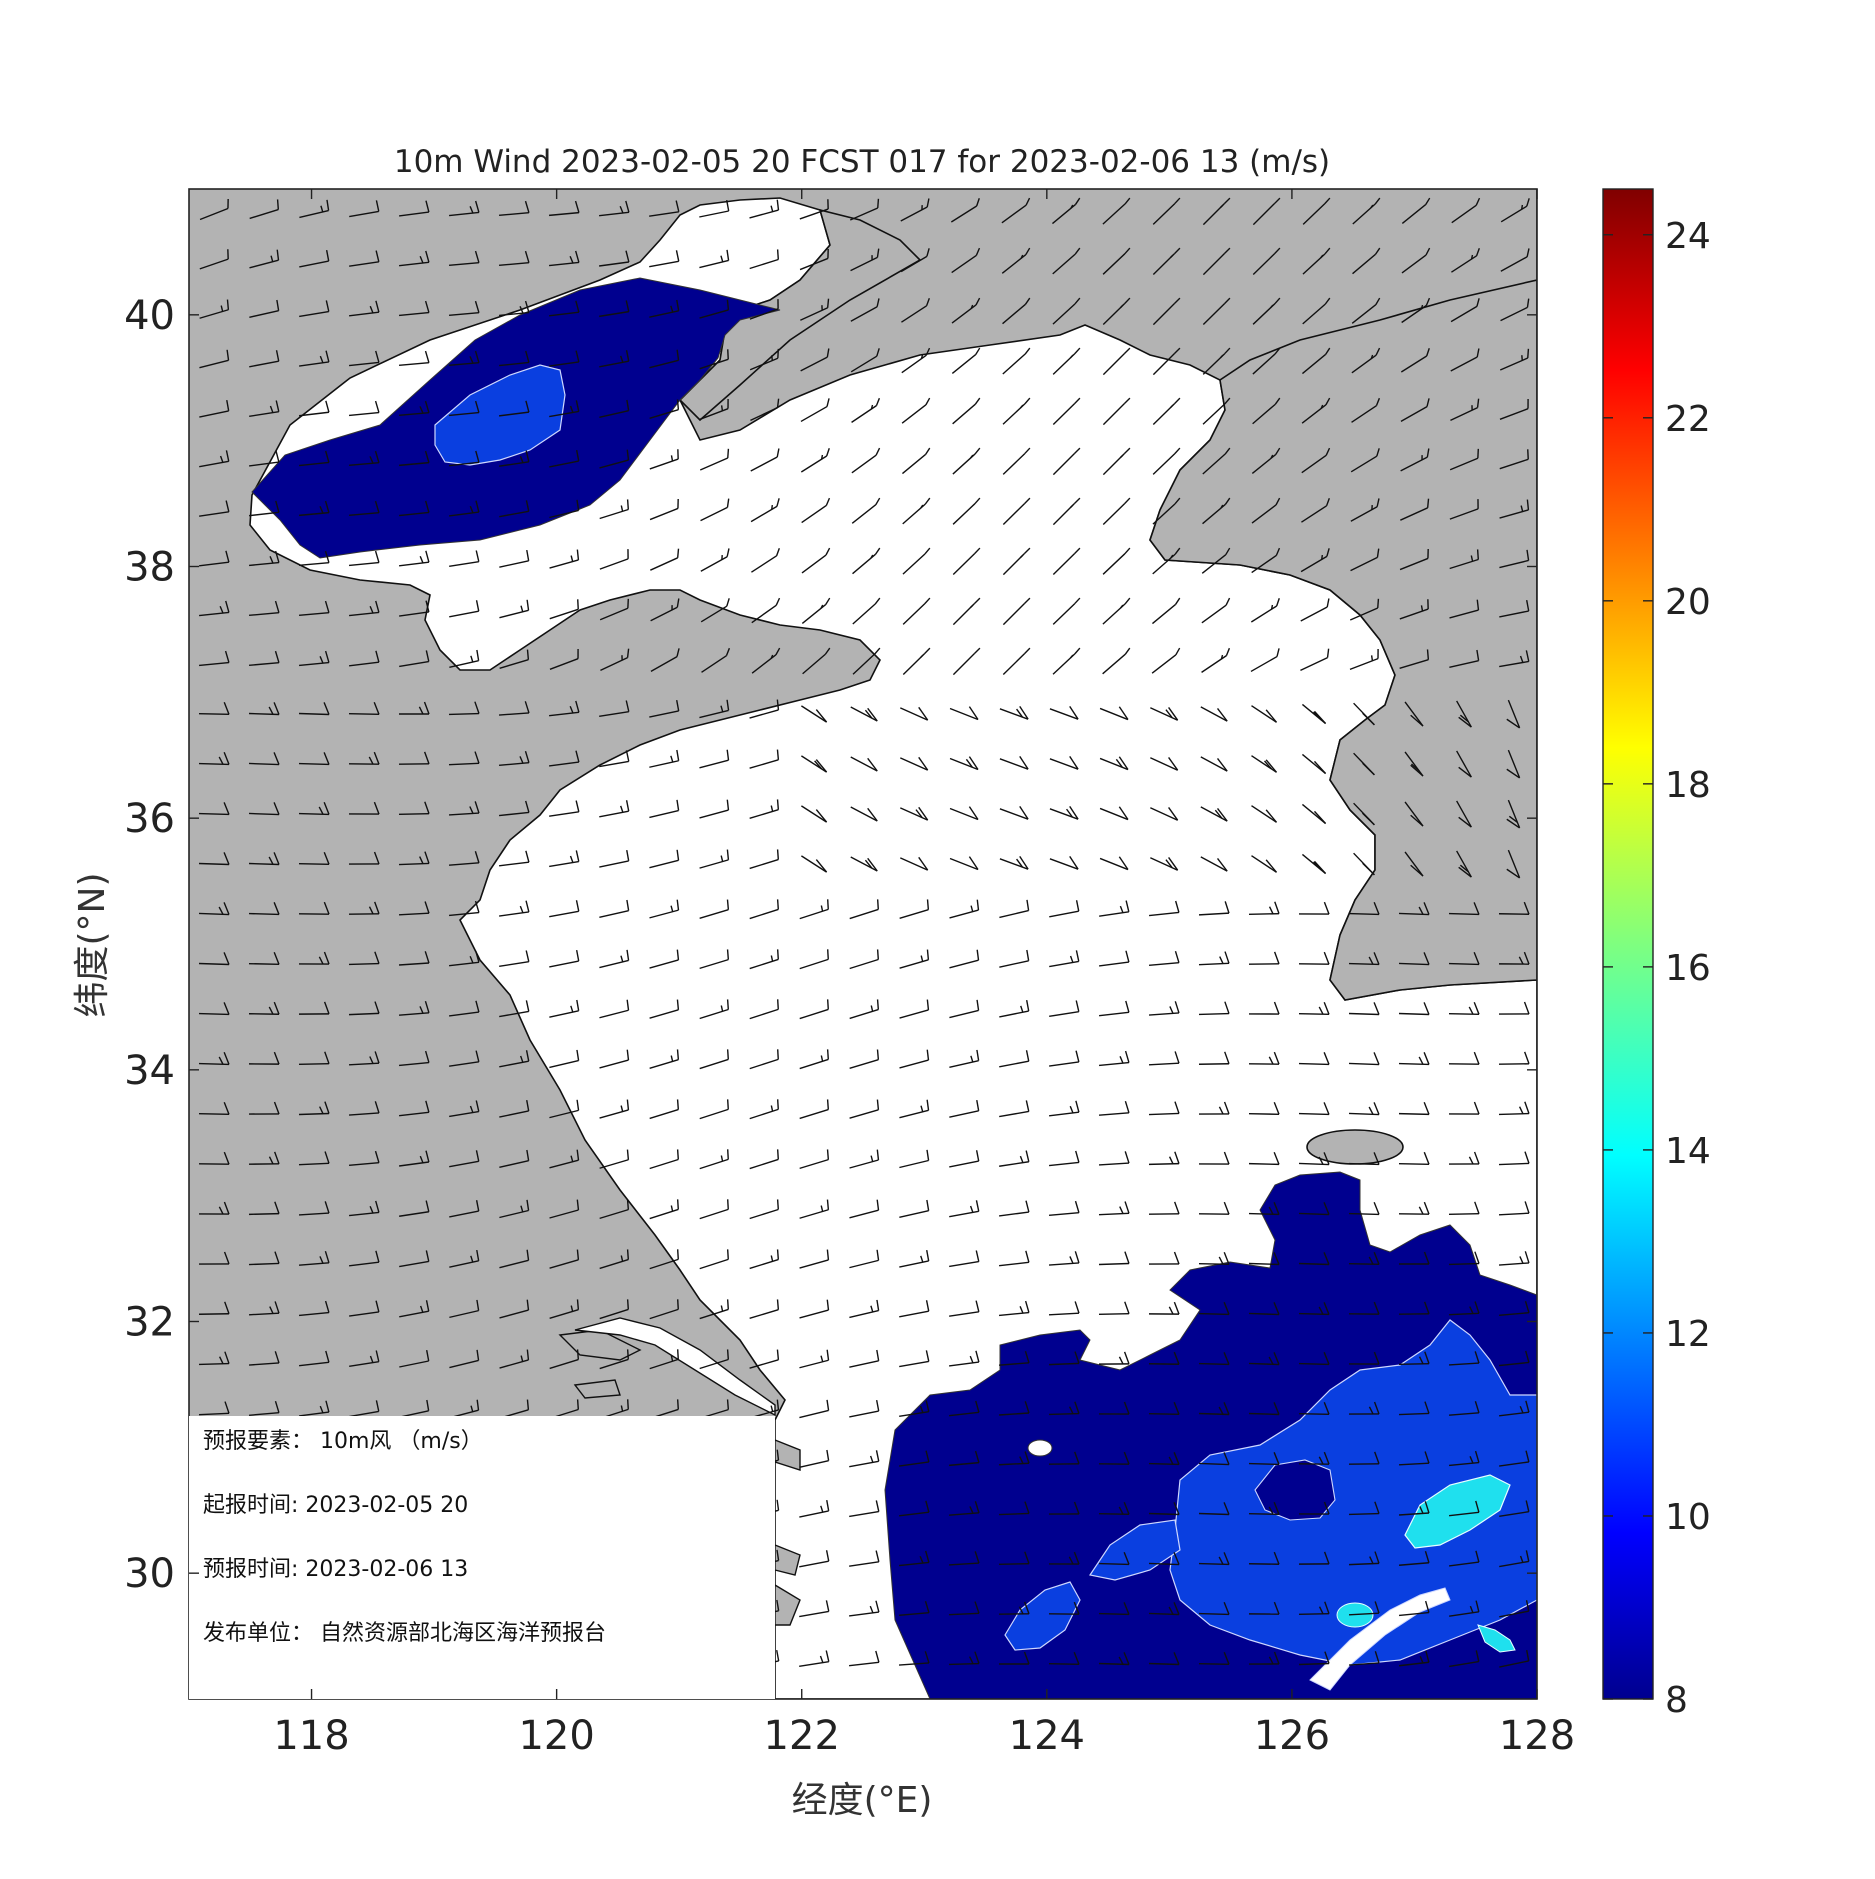 The image size is (1875, 1879). I want to click on y-tick-label: 32, so click(149, 1323).